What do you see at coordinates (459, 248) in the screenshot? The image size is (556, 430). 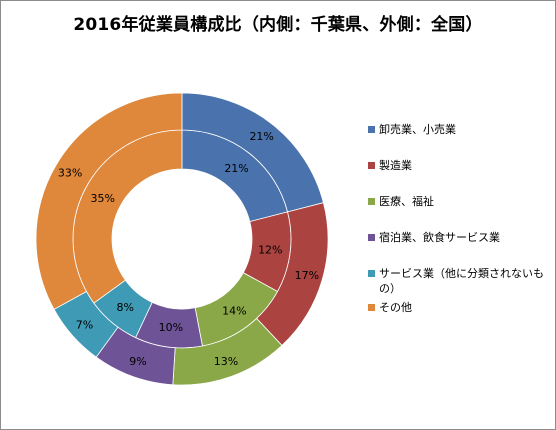 I see `legend-item: 宿泊業、飲食サービス業` at bounding box center [459, 248].